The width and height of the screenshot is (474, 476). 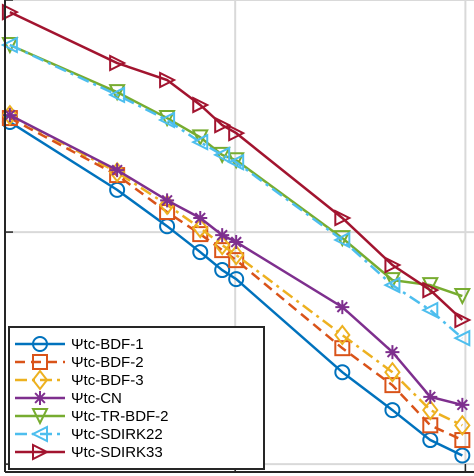 I want to click on legend-entry: Ψtc-BDF-1, so click(x=79, y=344).